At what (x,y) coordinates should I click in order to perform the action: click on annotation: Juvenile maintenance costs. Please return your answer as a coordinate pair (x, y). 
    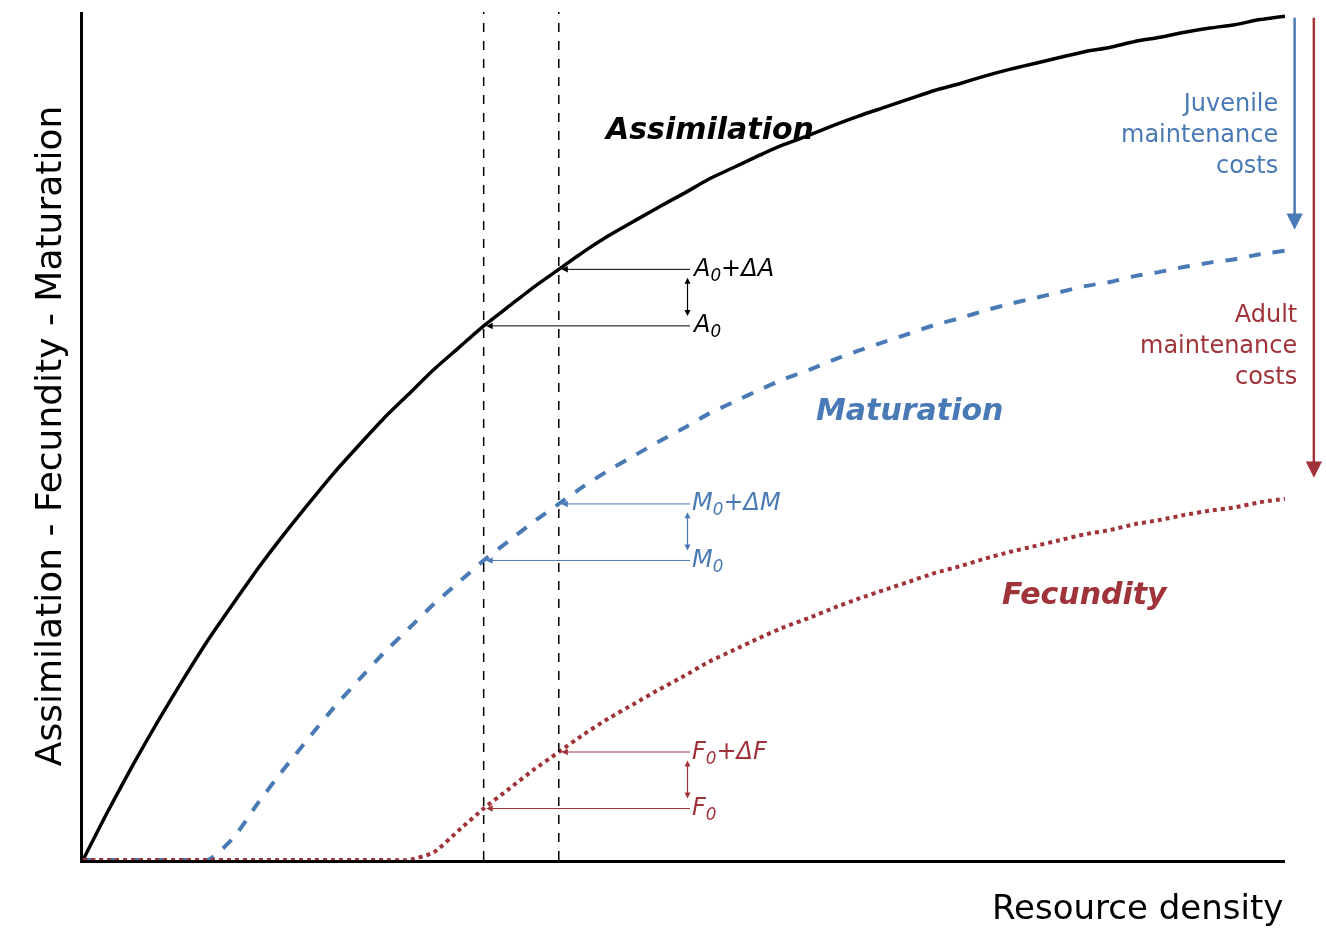
    Looking at the image, I should click on (1200, 134).